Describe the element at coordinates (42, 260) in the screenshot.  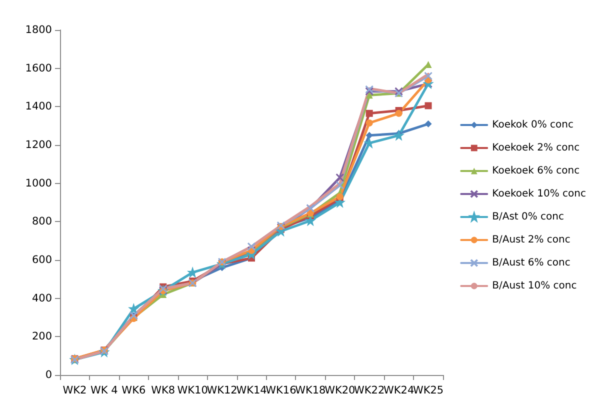
I see `y-tick-label: 600` at that location.